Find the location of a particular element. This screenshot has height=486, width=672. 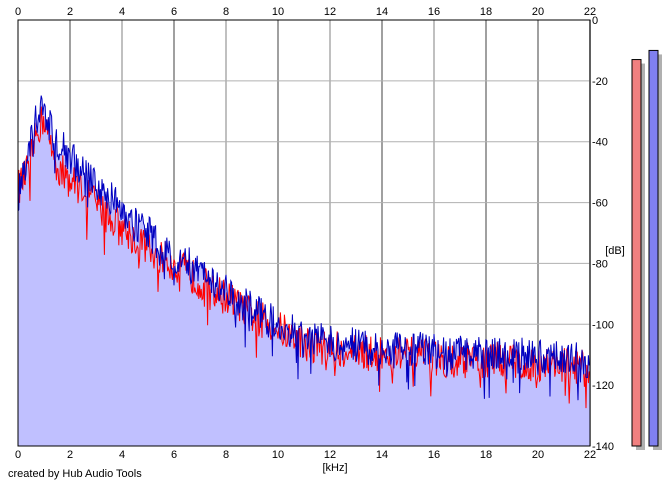

x-tick-bottom-0: 0 is located at coordinates (18, 455).